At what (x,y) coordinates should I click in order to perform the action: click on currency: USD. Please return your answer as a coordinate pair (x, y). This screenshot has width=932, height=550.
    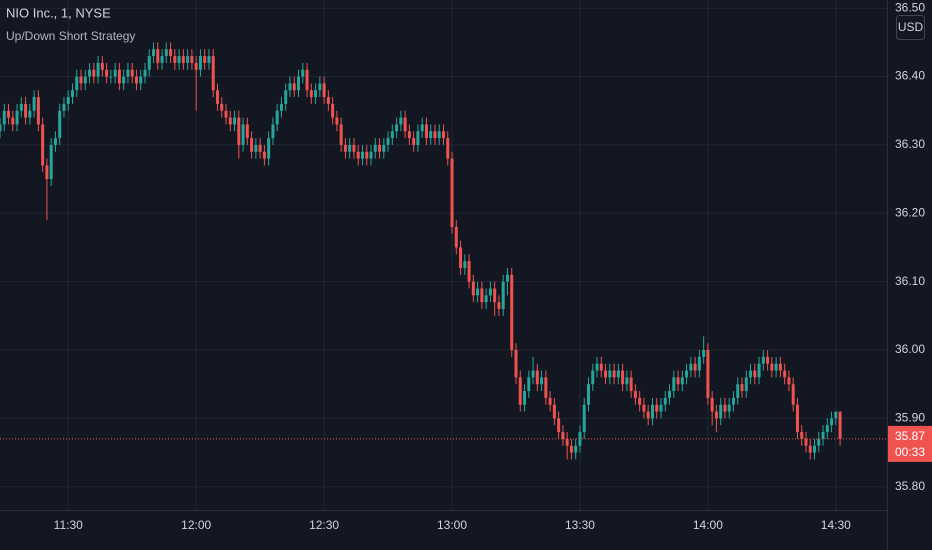
    Looking at the image, I should click on (911, 27).